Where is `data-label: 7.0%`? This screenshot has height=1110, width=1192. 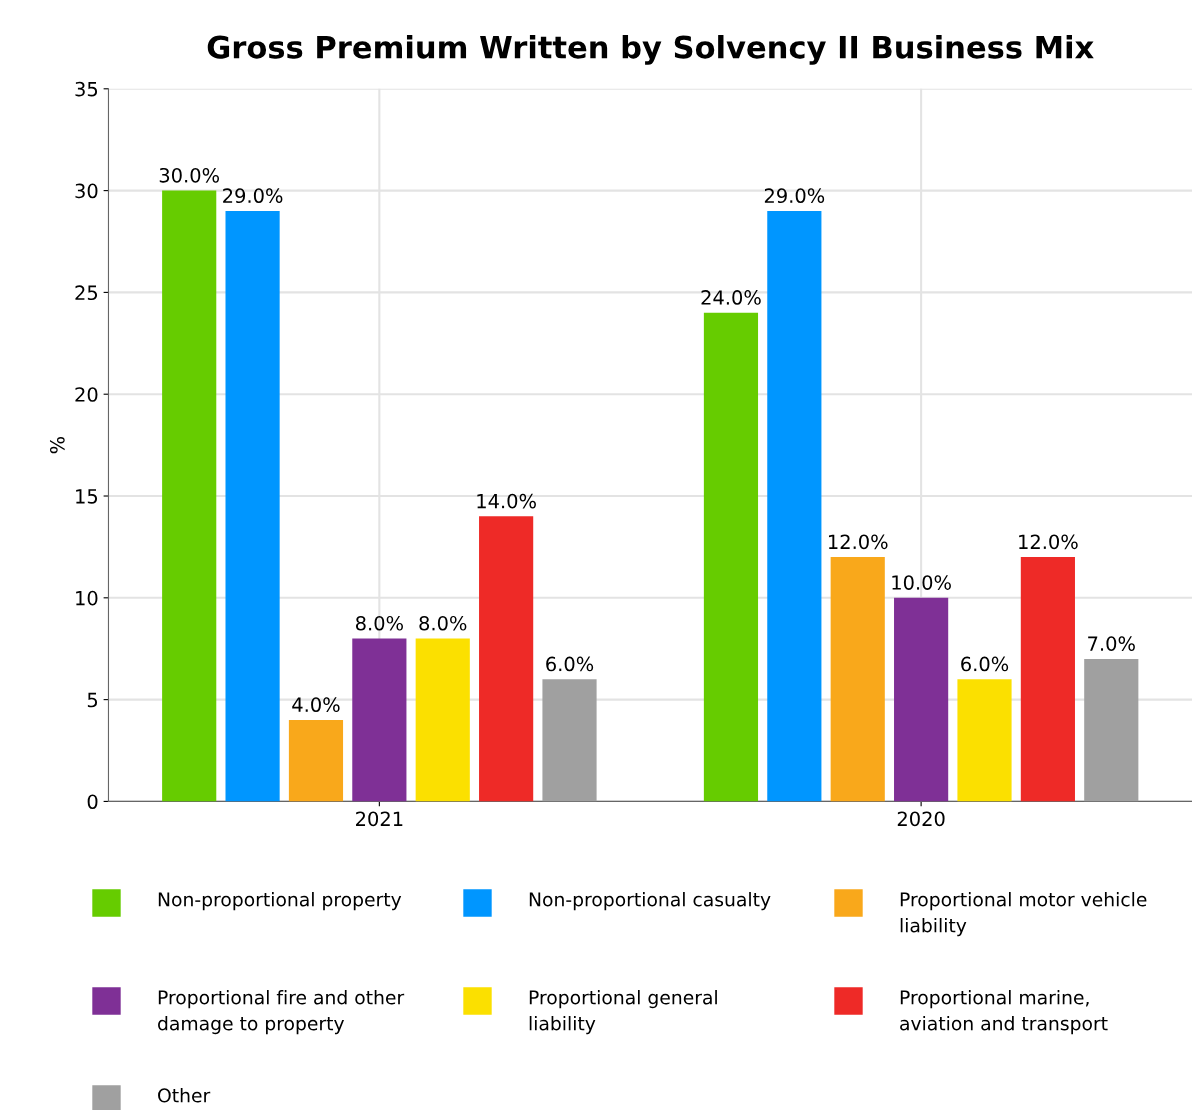 data-label: 7.0% is located at coordinates (1111, 643).